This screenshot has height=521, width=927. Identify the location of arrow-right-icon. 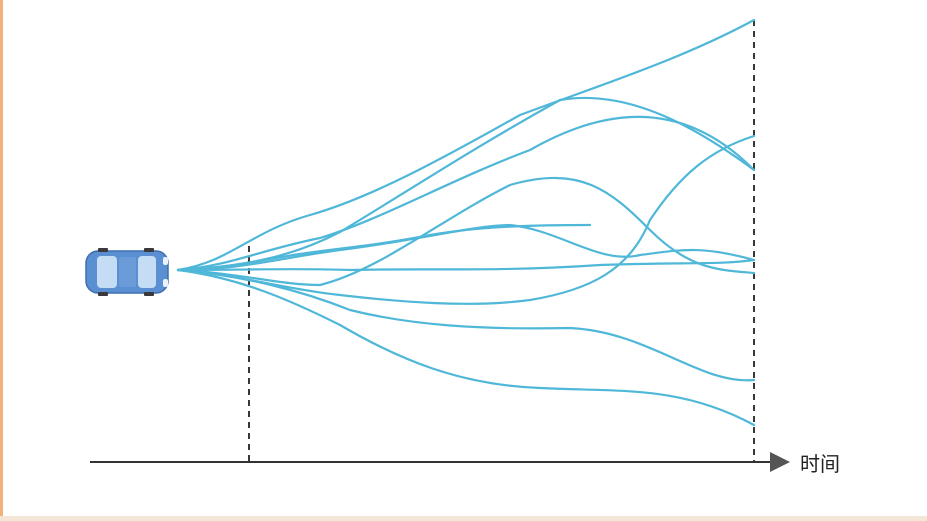
(780, 462).